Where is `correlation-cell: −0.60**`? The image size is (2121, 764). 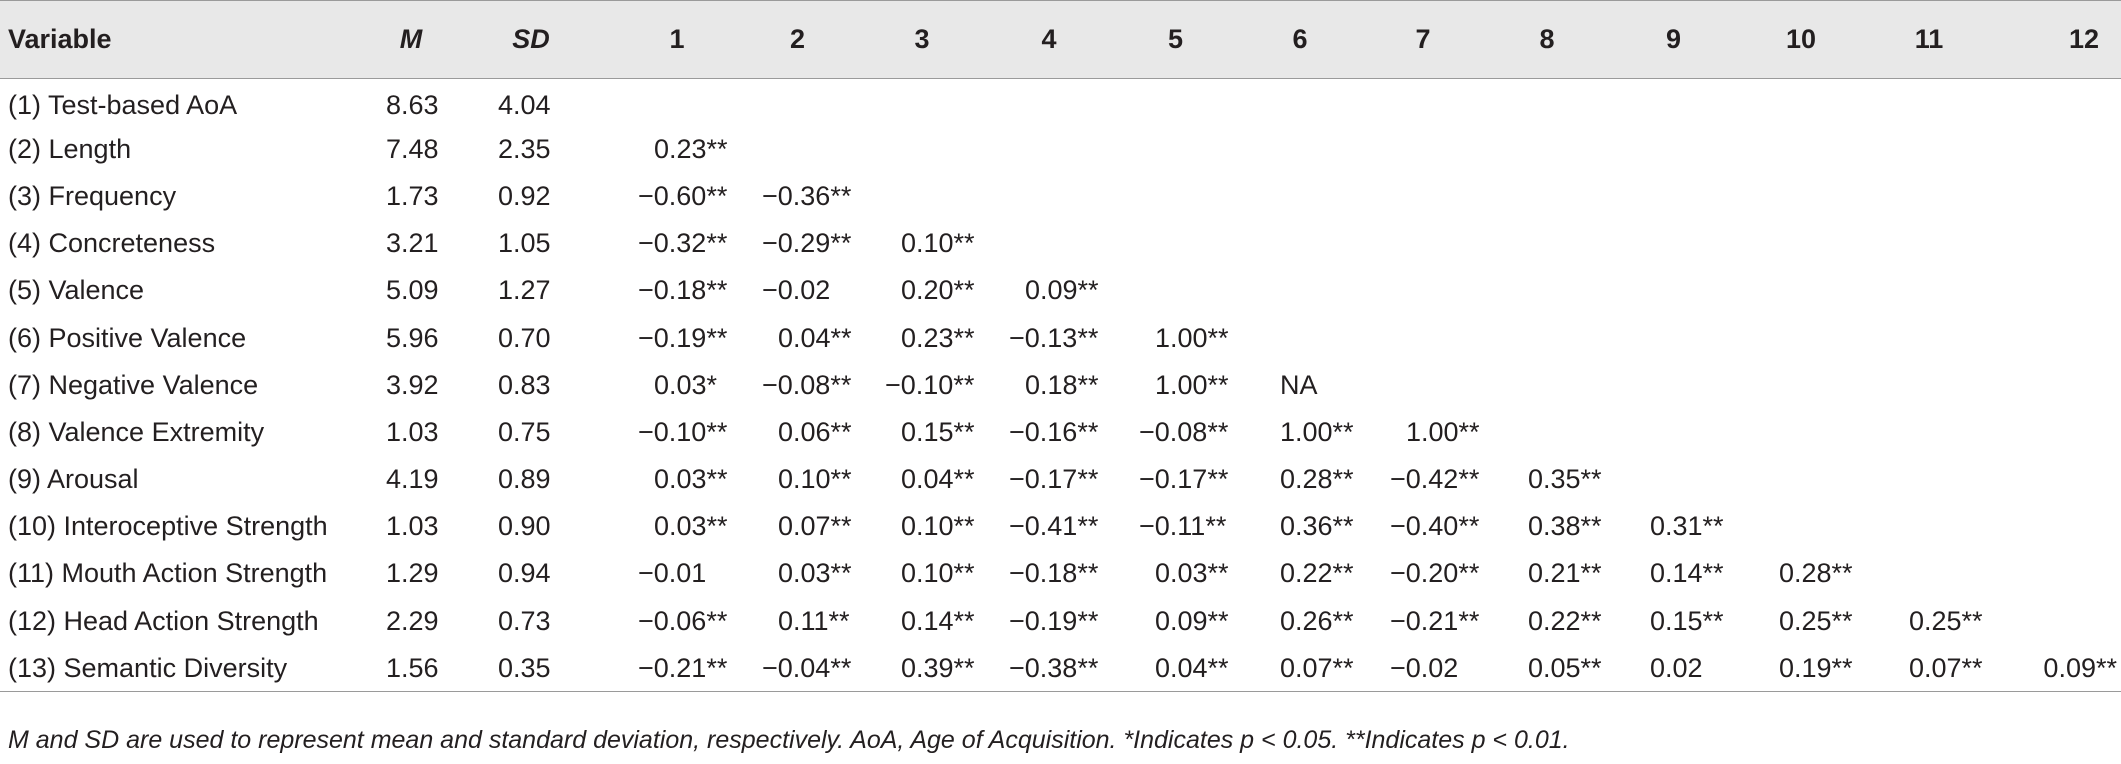
correlation-cell: −0.60** is located at coordinates (683, 195).